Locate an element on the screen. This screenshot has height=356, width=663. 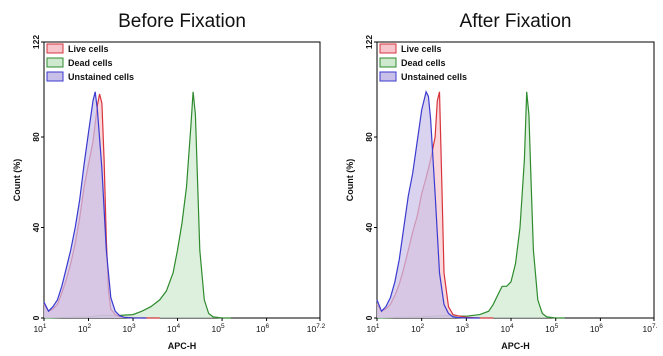
x-tick-label: 107. is located at coordinates (650, 328).